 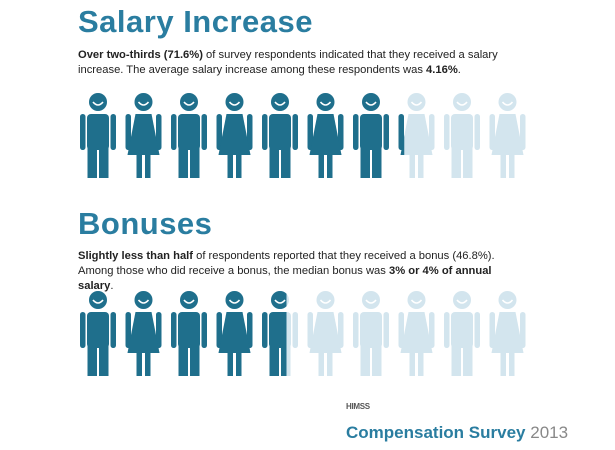 What do you see at coordinates (358, 406) in the screenshot?
I see `logo: HIMSS` at bounding box center [358, 406].